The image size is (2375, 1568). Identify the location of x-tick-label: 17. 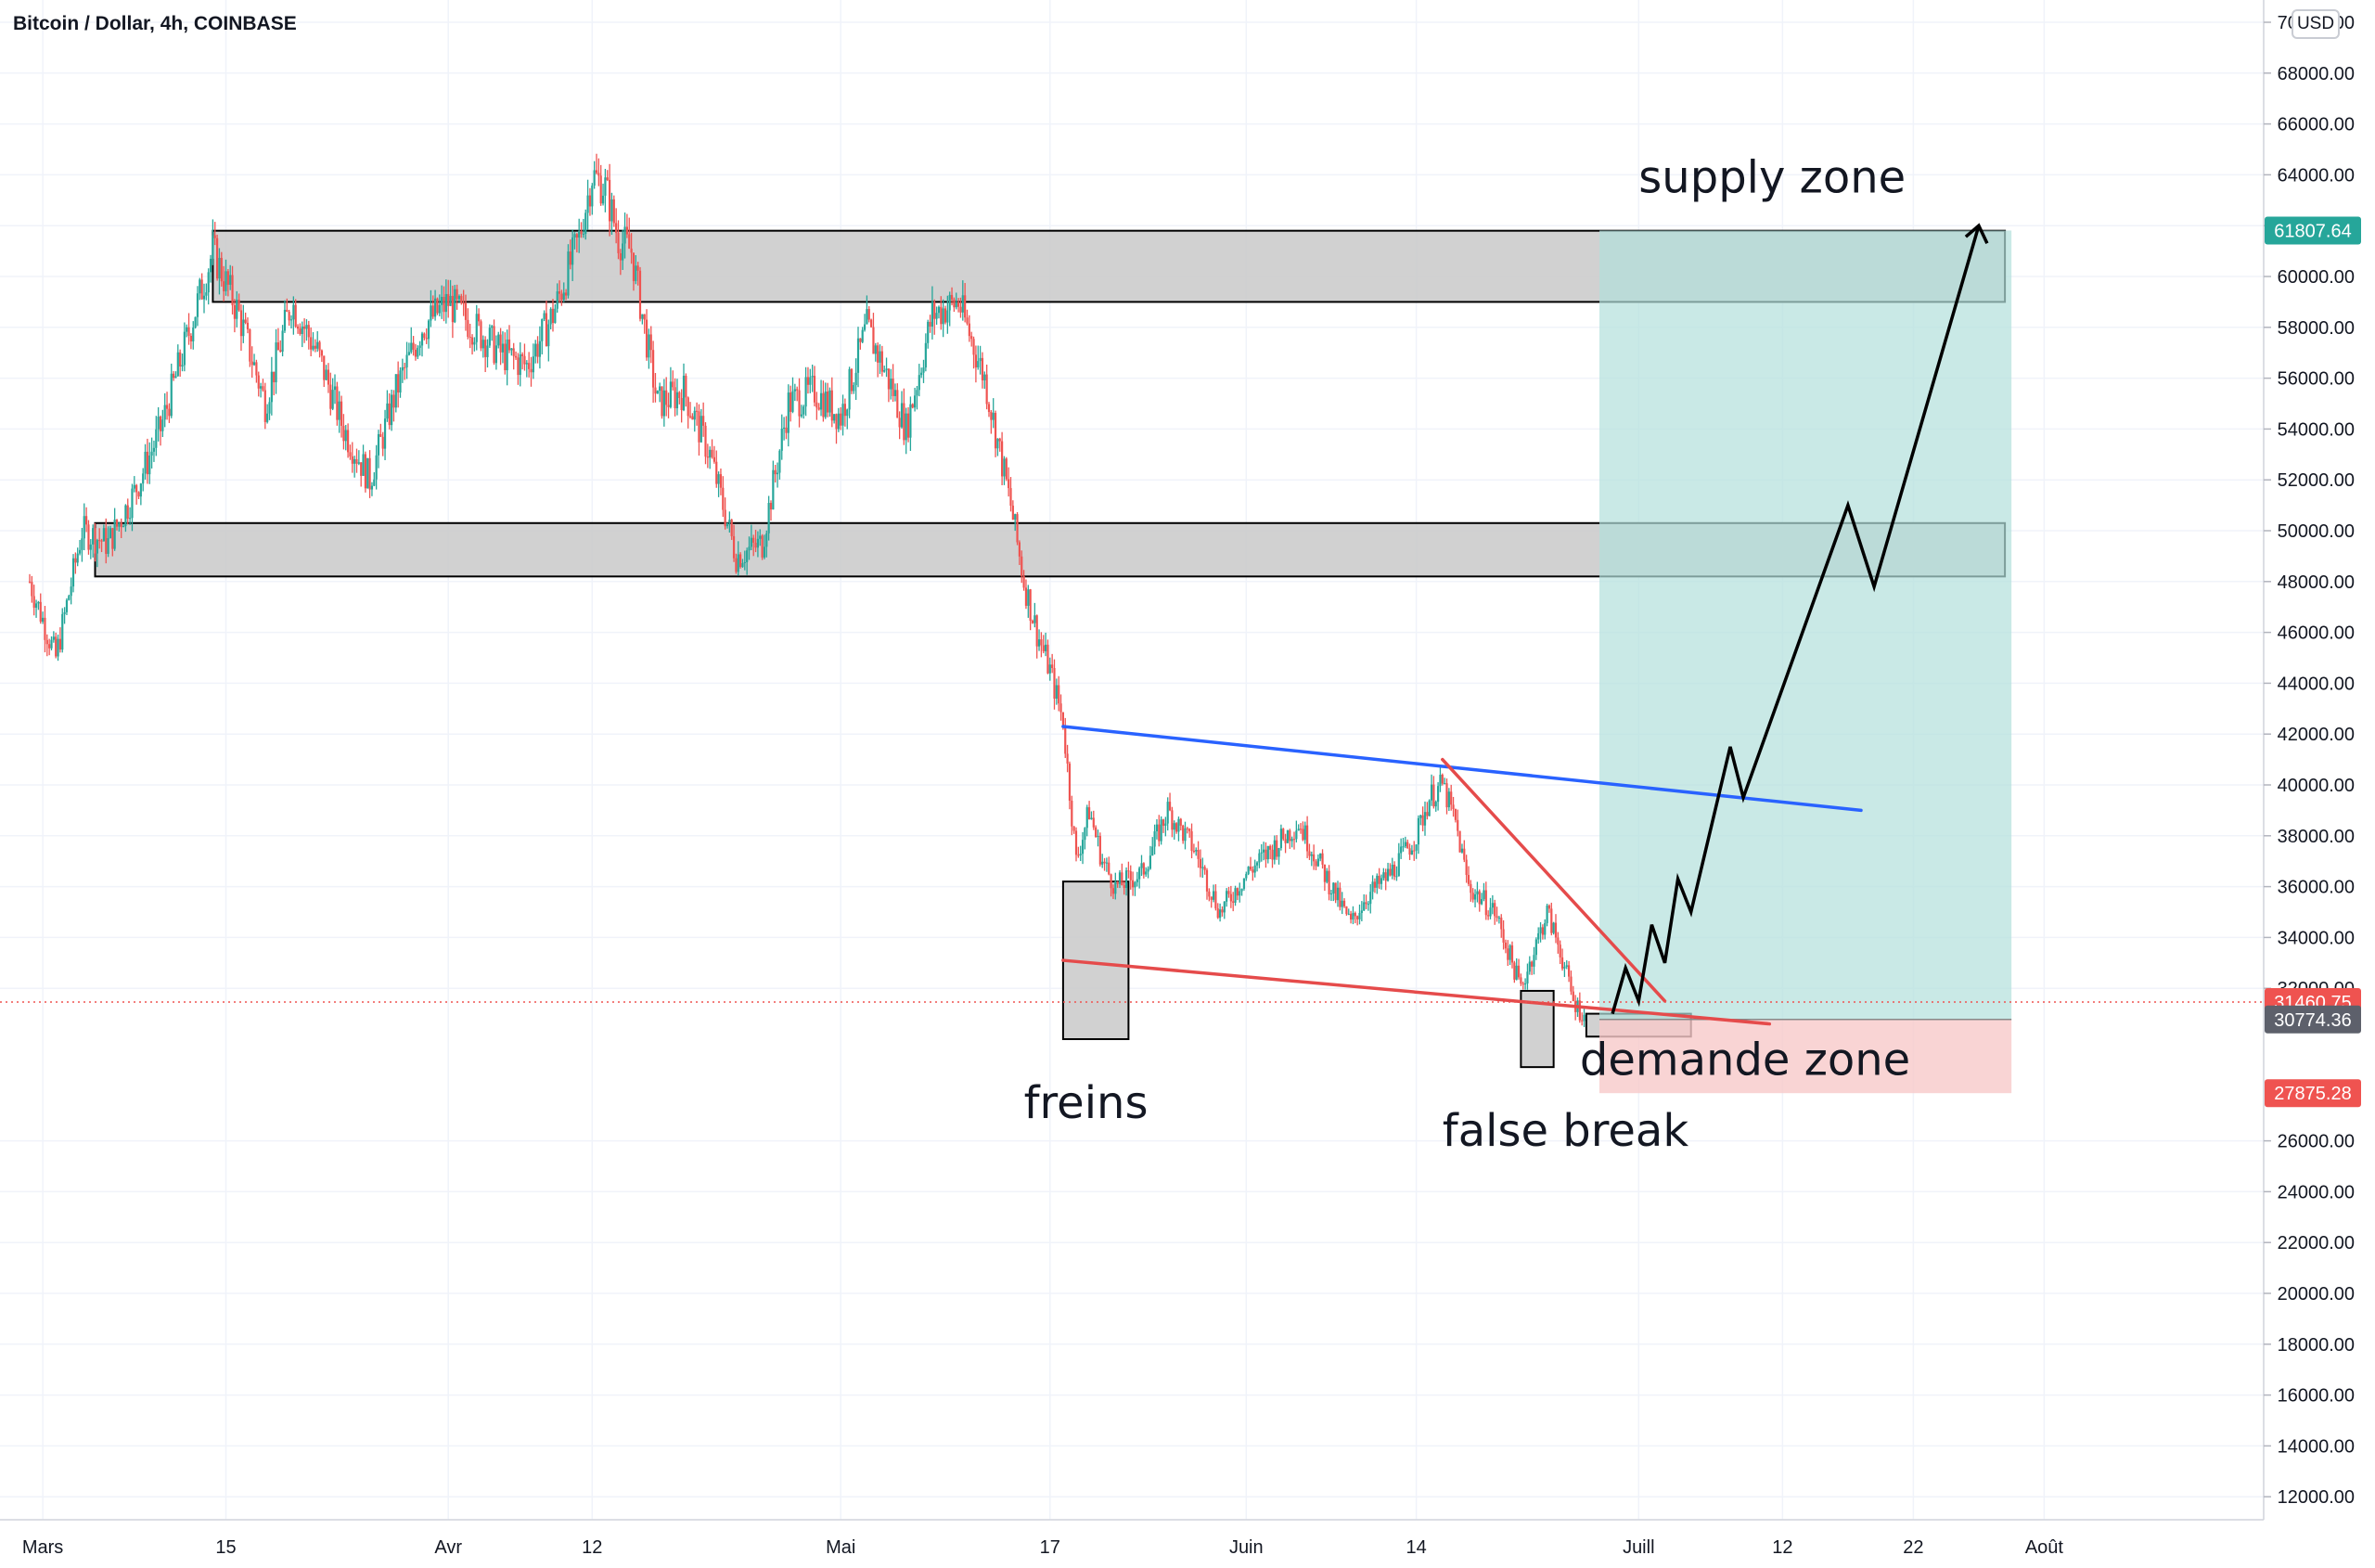
(1050, 1548).